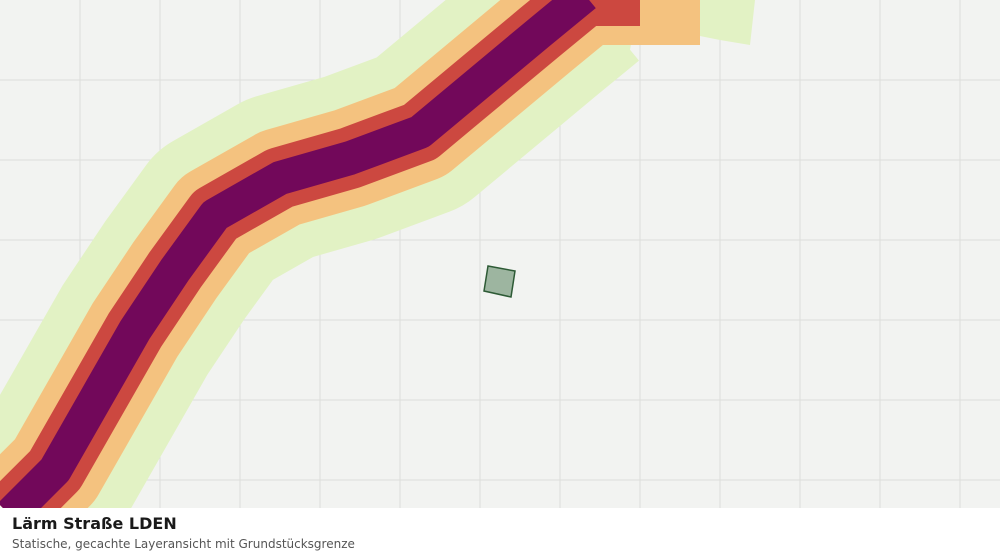  I want to click on layer-title: Lärm Straße LDEN, so click(94, 523).